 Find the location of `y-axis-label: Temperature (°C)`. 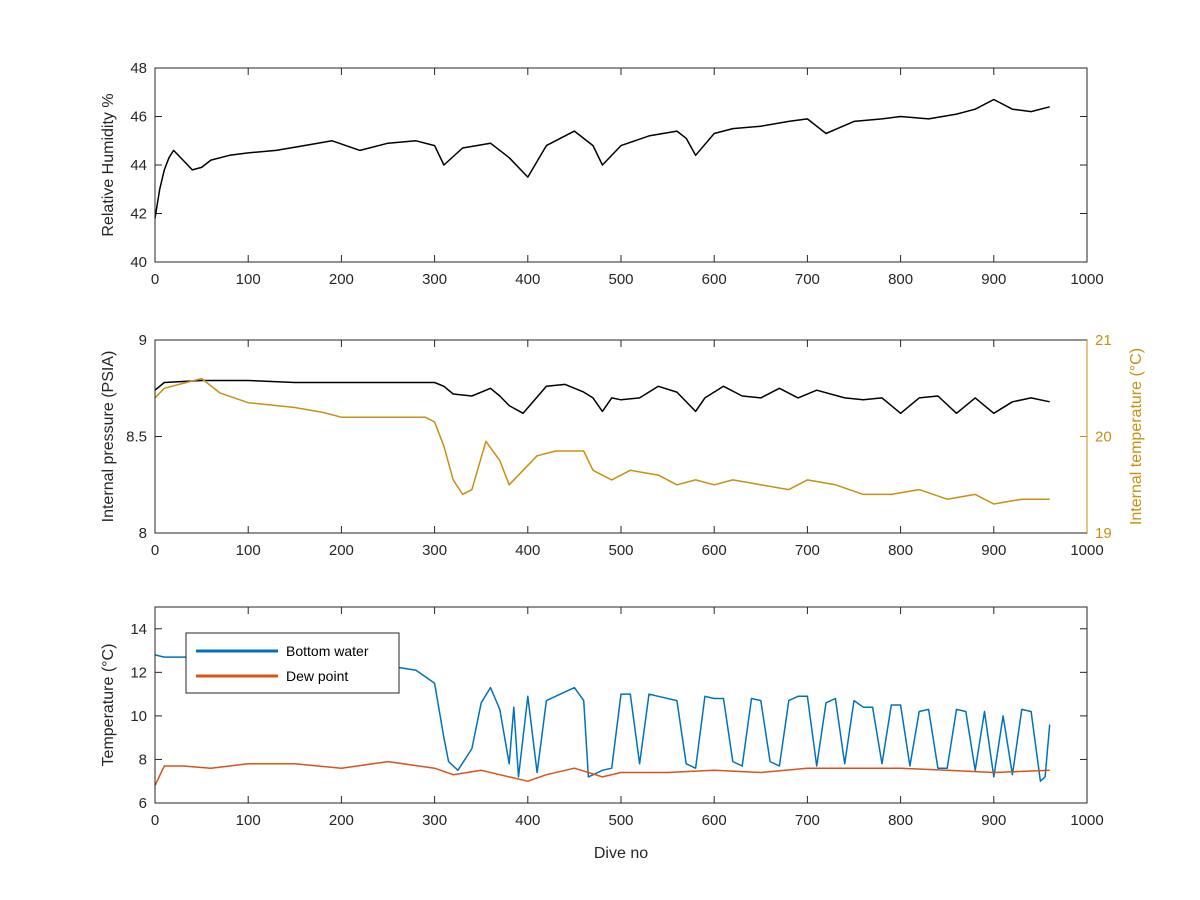

y-axis-label: Temperature (°C) is located at coordinates (108, 705).